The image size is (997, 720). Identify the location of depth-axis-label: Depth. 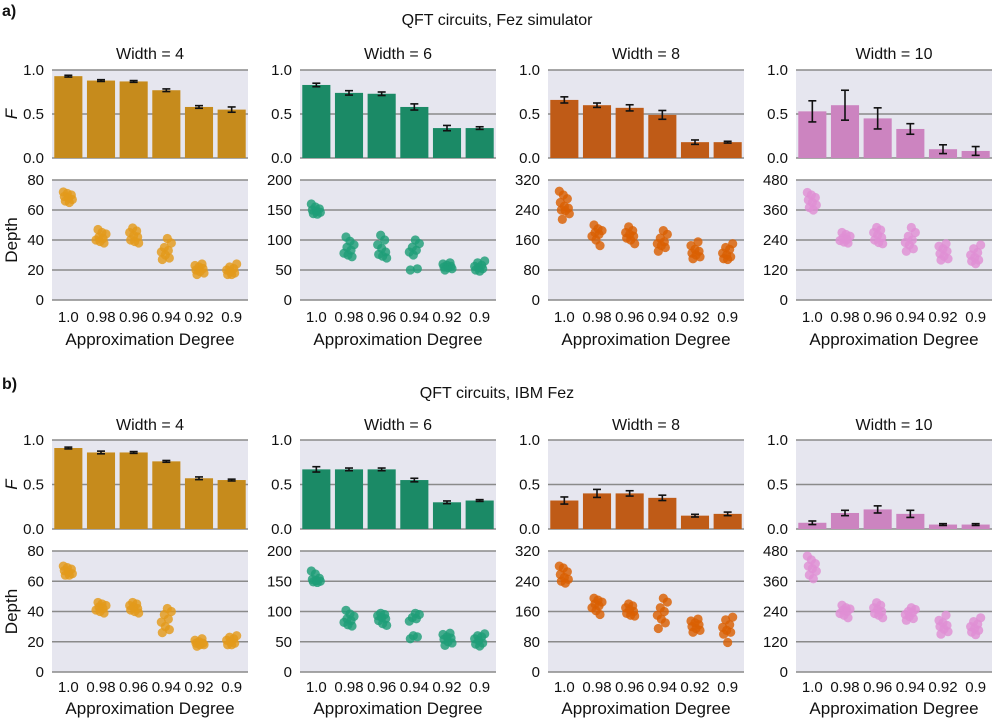
(11, 239).